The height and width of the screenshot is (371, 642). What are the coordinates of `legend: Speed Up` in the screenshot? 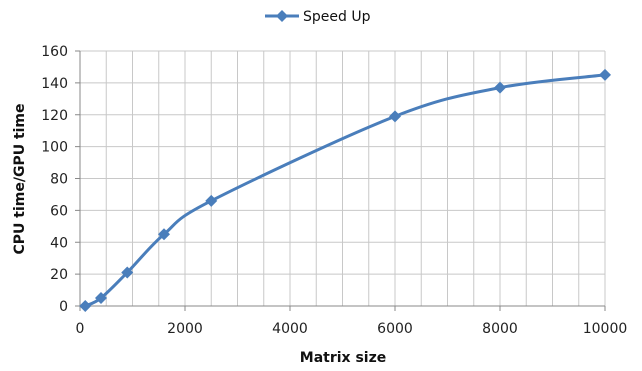 It's located at (318, 17).